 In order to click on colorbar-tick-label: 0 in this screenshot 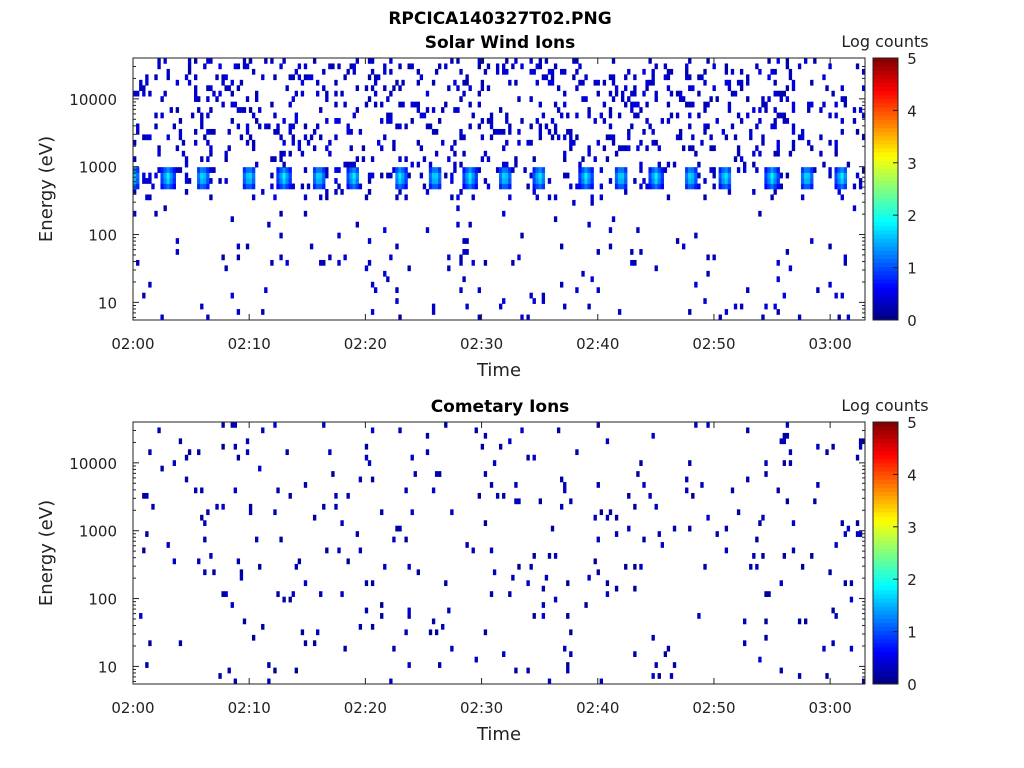, I will do `click(912, 321)`.